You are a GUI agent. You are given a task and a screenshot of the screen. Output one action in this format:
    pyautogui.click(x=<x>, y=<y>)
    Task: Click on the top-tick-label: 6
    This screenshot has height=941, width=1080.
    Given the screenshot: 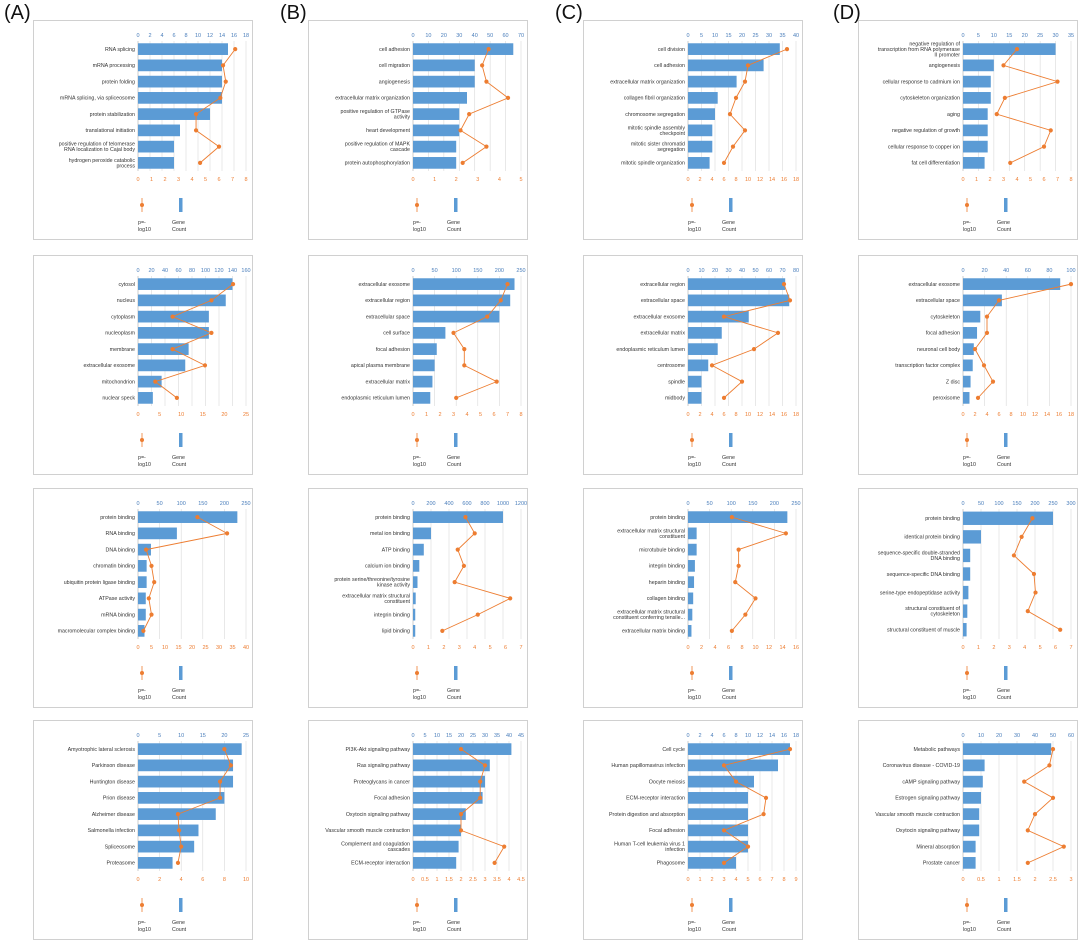 What is the action you would take?
    pyautogui.click(x=723, y=736)
    